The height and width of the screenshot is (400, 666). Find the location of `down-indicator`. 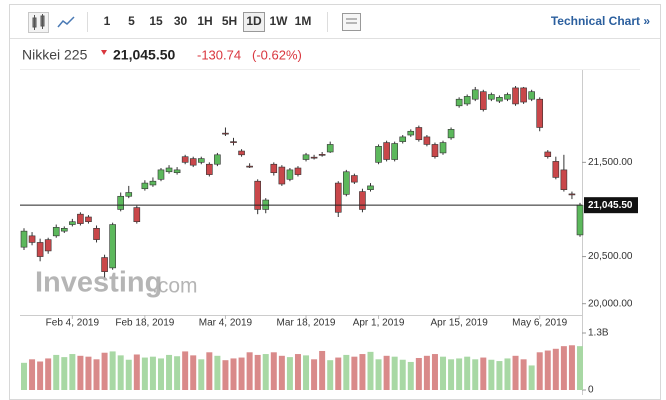

down-indicator is located at coordinates (104, 52).